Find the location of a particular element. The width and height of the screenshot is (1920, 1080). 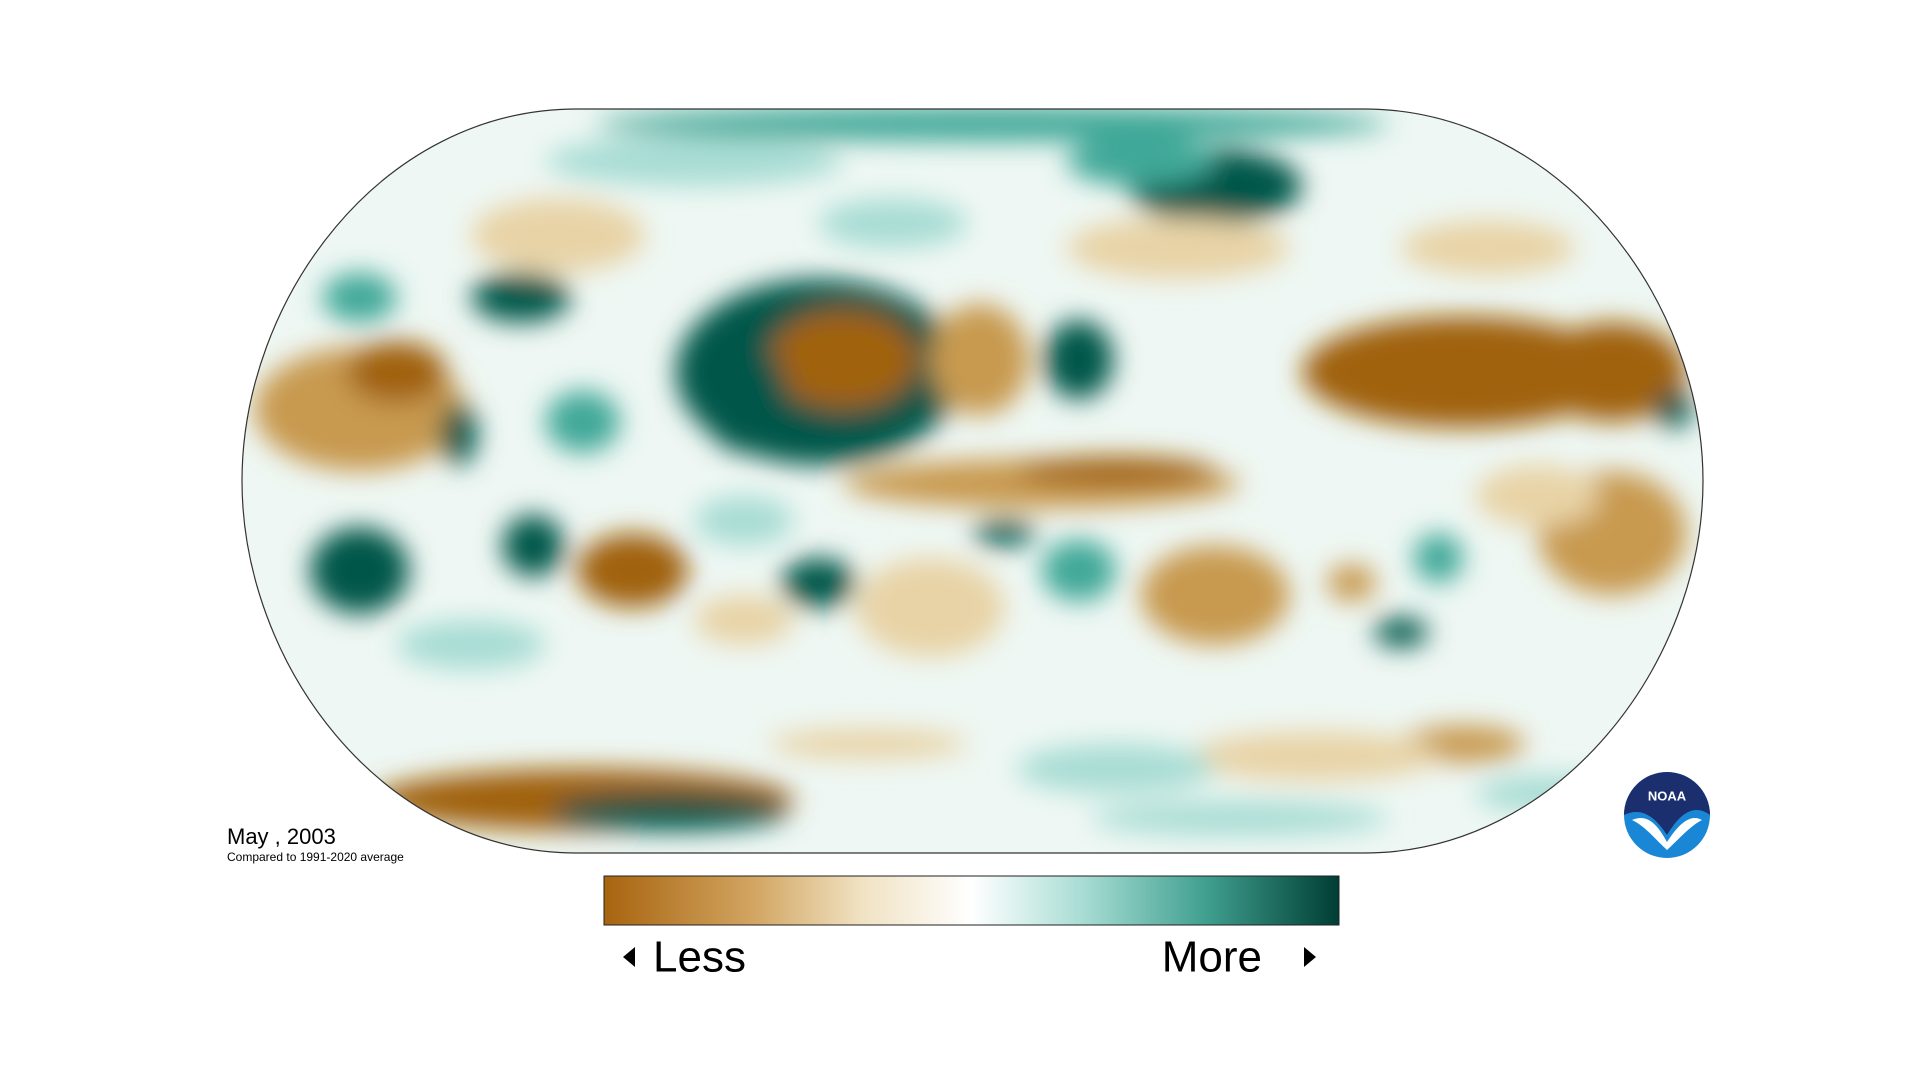

less-arrow is located at coordinates (629, 957).